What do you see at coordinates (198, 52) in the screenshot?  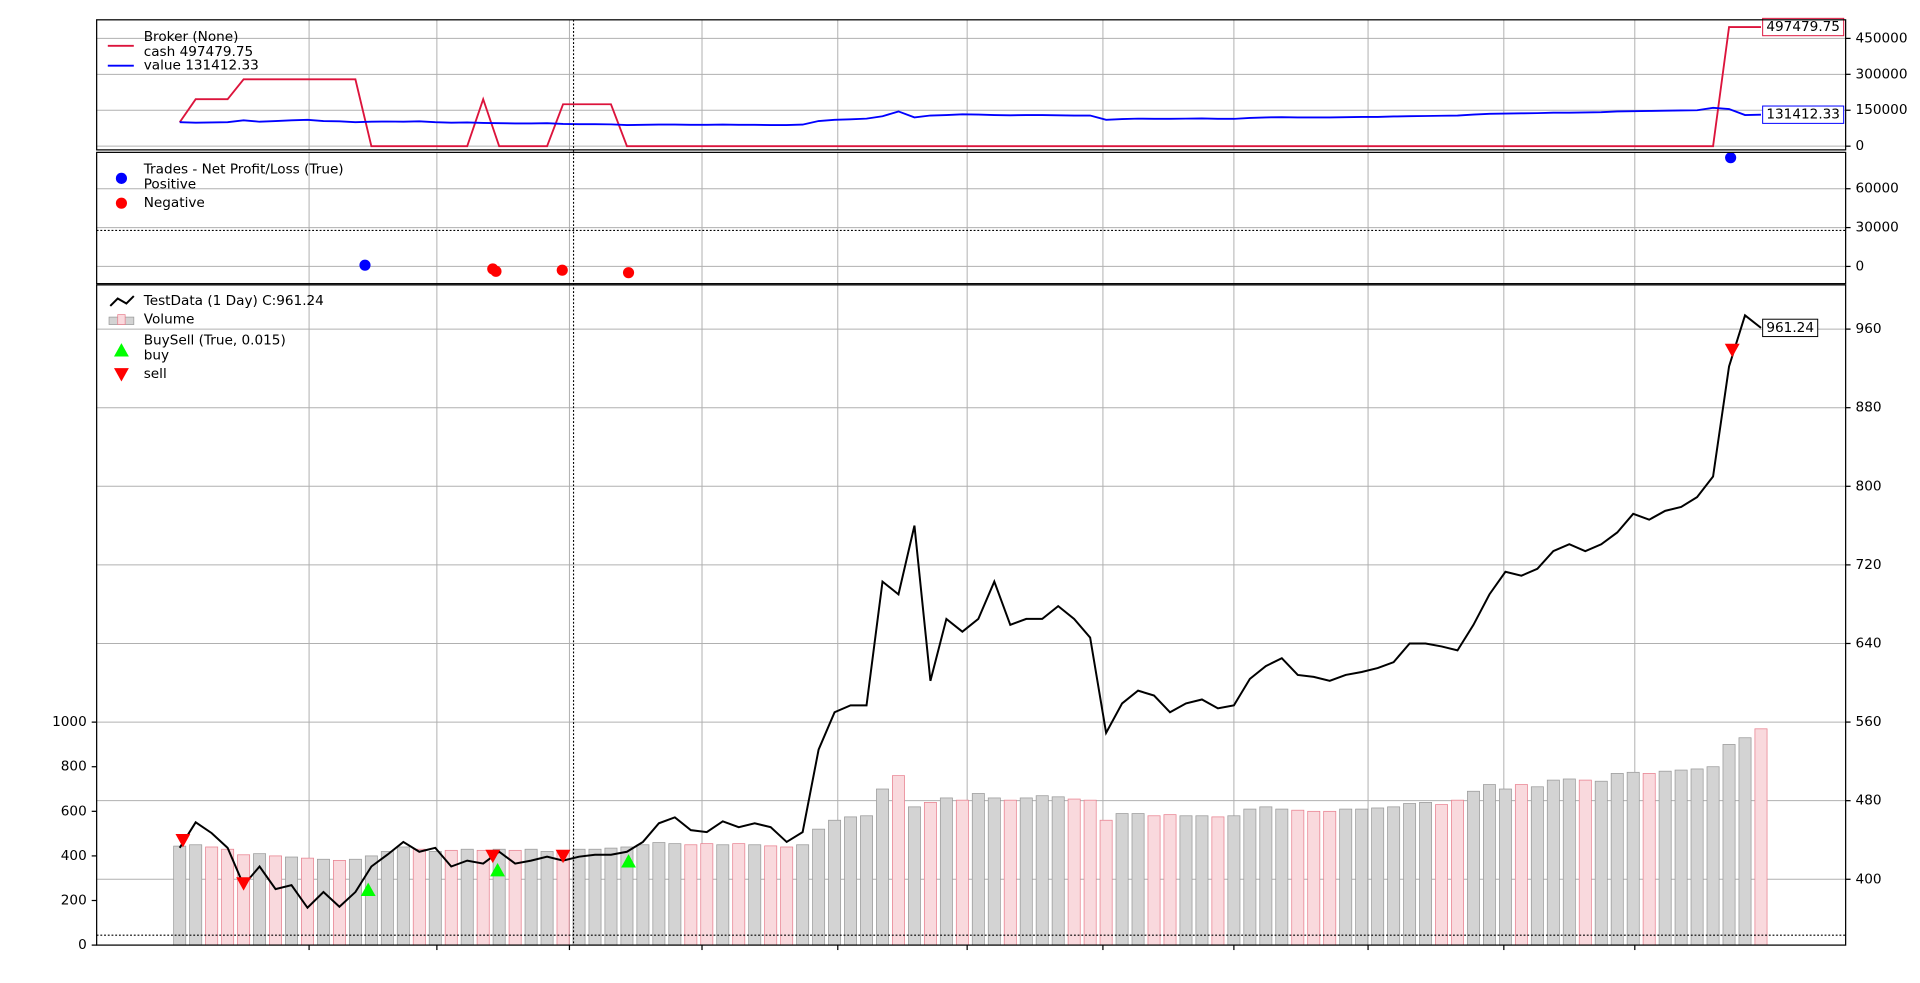 I see `legend-label: cash 497479.75` at bounding box center [198, 52].